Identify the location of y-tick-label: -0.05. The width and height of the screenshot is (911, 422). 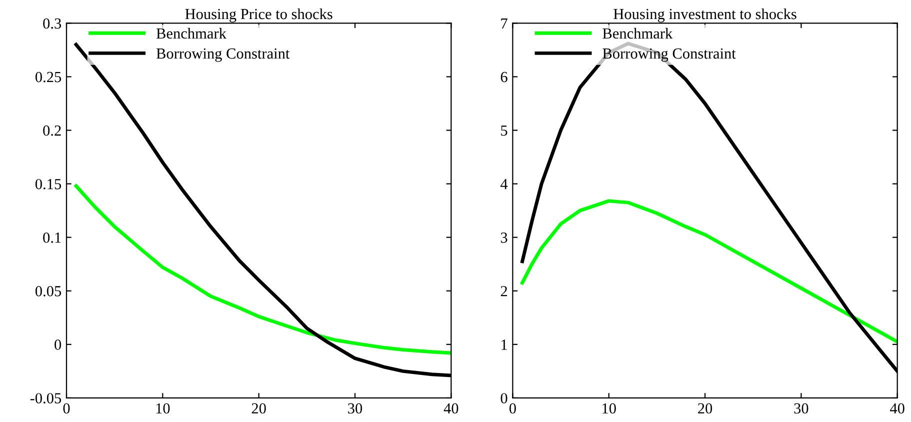
(46, 398).